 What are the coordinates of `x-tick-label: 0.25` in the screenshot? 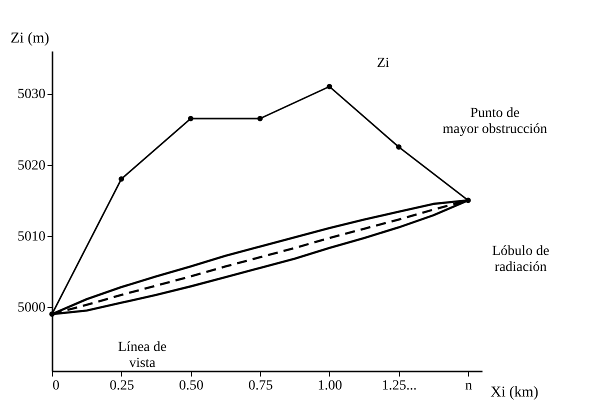 It's located at (122, 386).